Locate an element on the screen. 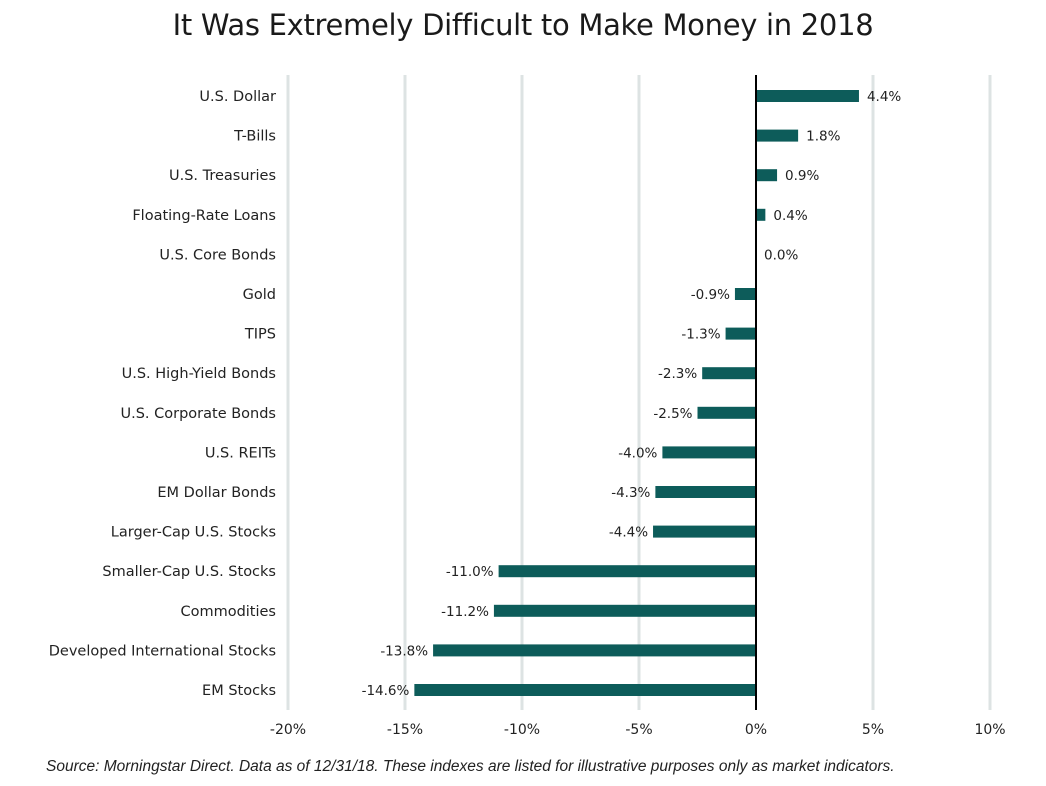 Image resolution: width=1046 pixels, height=786 pixels. category-label: EM Dollar Bonds is located at coordinates (216, 493).